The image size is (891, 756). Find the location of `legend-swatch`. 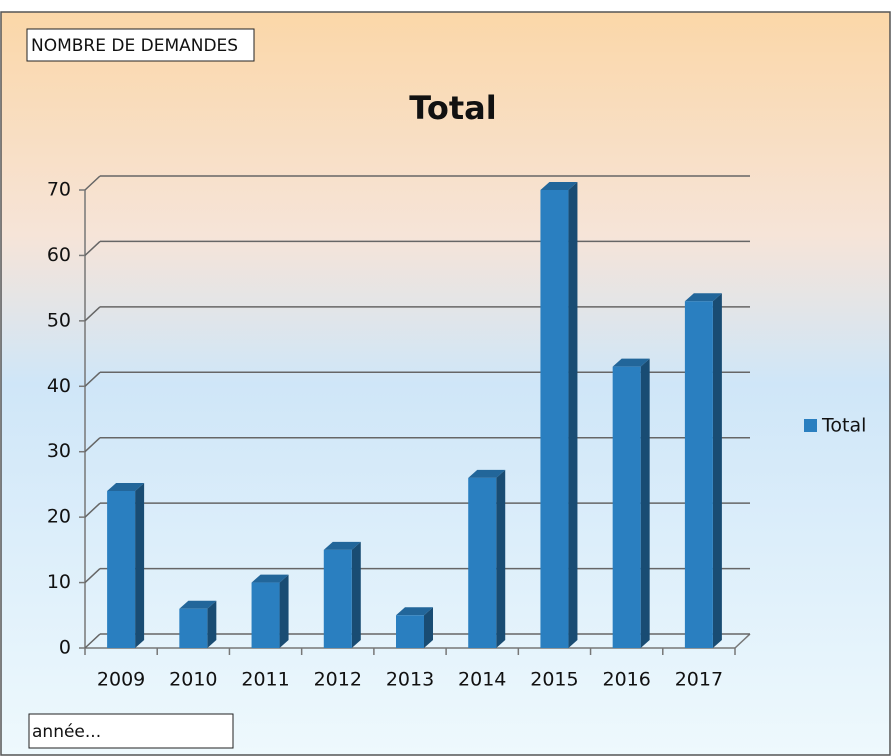

legend-swatch is located at coordinates (810, 425).